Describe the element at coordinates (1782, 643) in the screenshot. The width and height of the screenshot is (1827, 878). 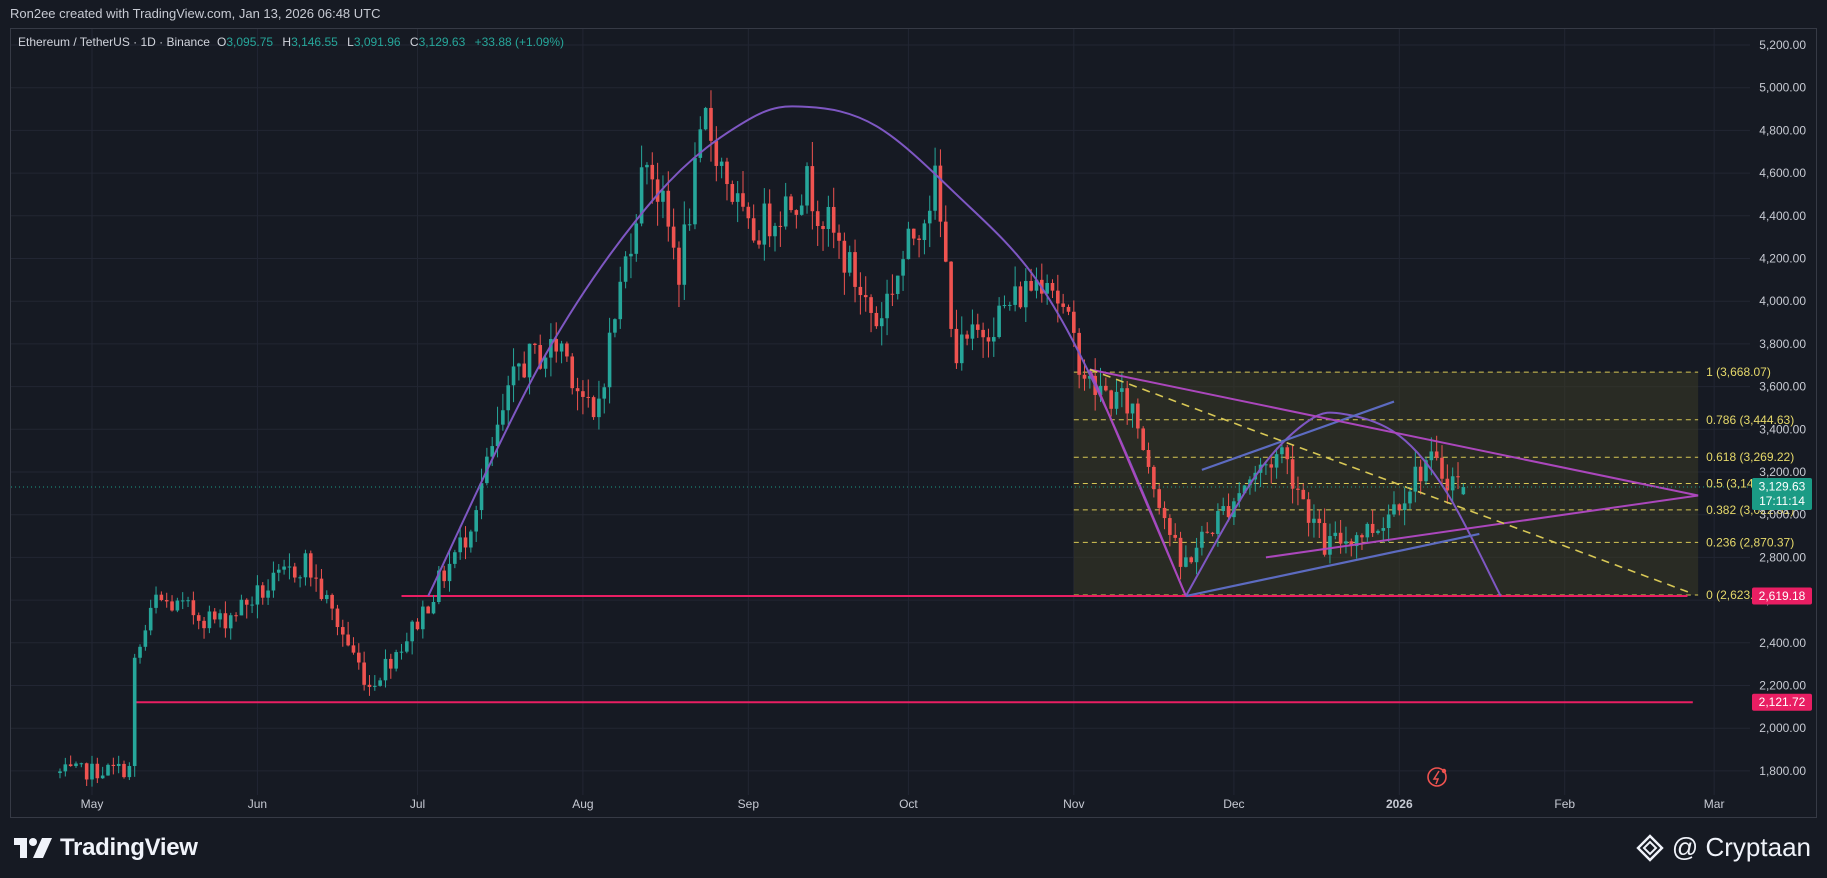
I see `price-tick-label: 2,400.00` at that location.